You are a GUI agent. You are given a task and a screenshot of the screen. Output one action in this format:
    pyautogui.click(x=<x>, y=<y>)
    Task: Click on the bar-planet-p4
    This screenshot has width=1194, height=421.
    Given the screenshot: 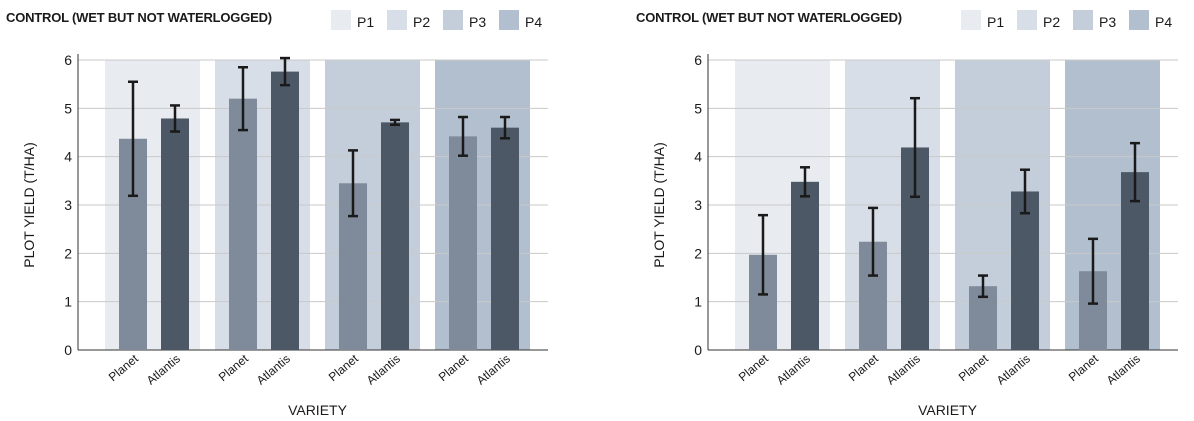 What is the action you would take?
    pyautogui.click(x=463, y=243)
    